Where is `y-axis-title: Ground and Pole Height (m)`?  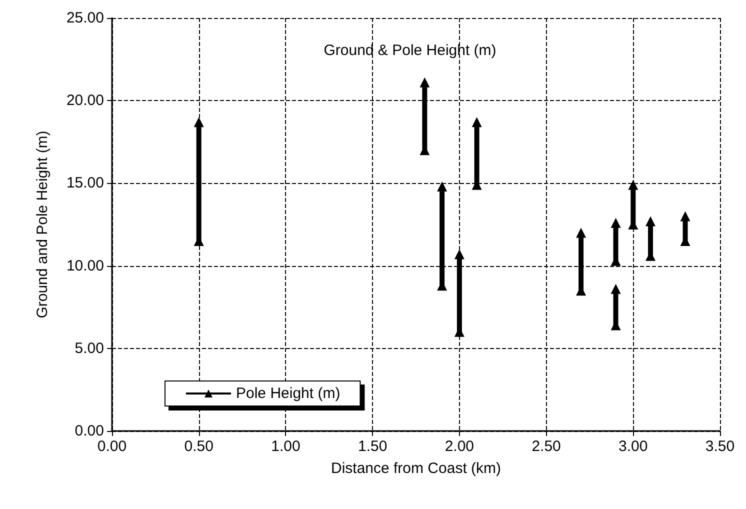
y-axis-title: Ground and Pole Height (m) is located at coordinates (42, 224).